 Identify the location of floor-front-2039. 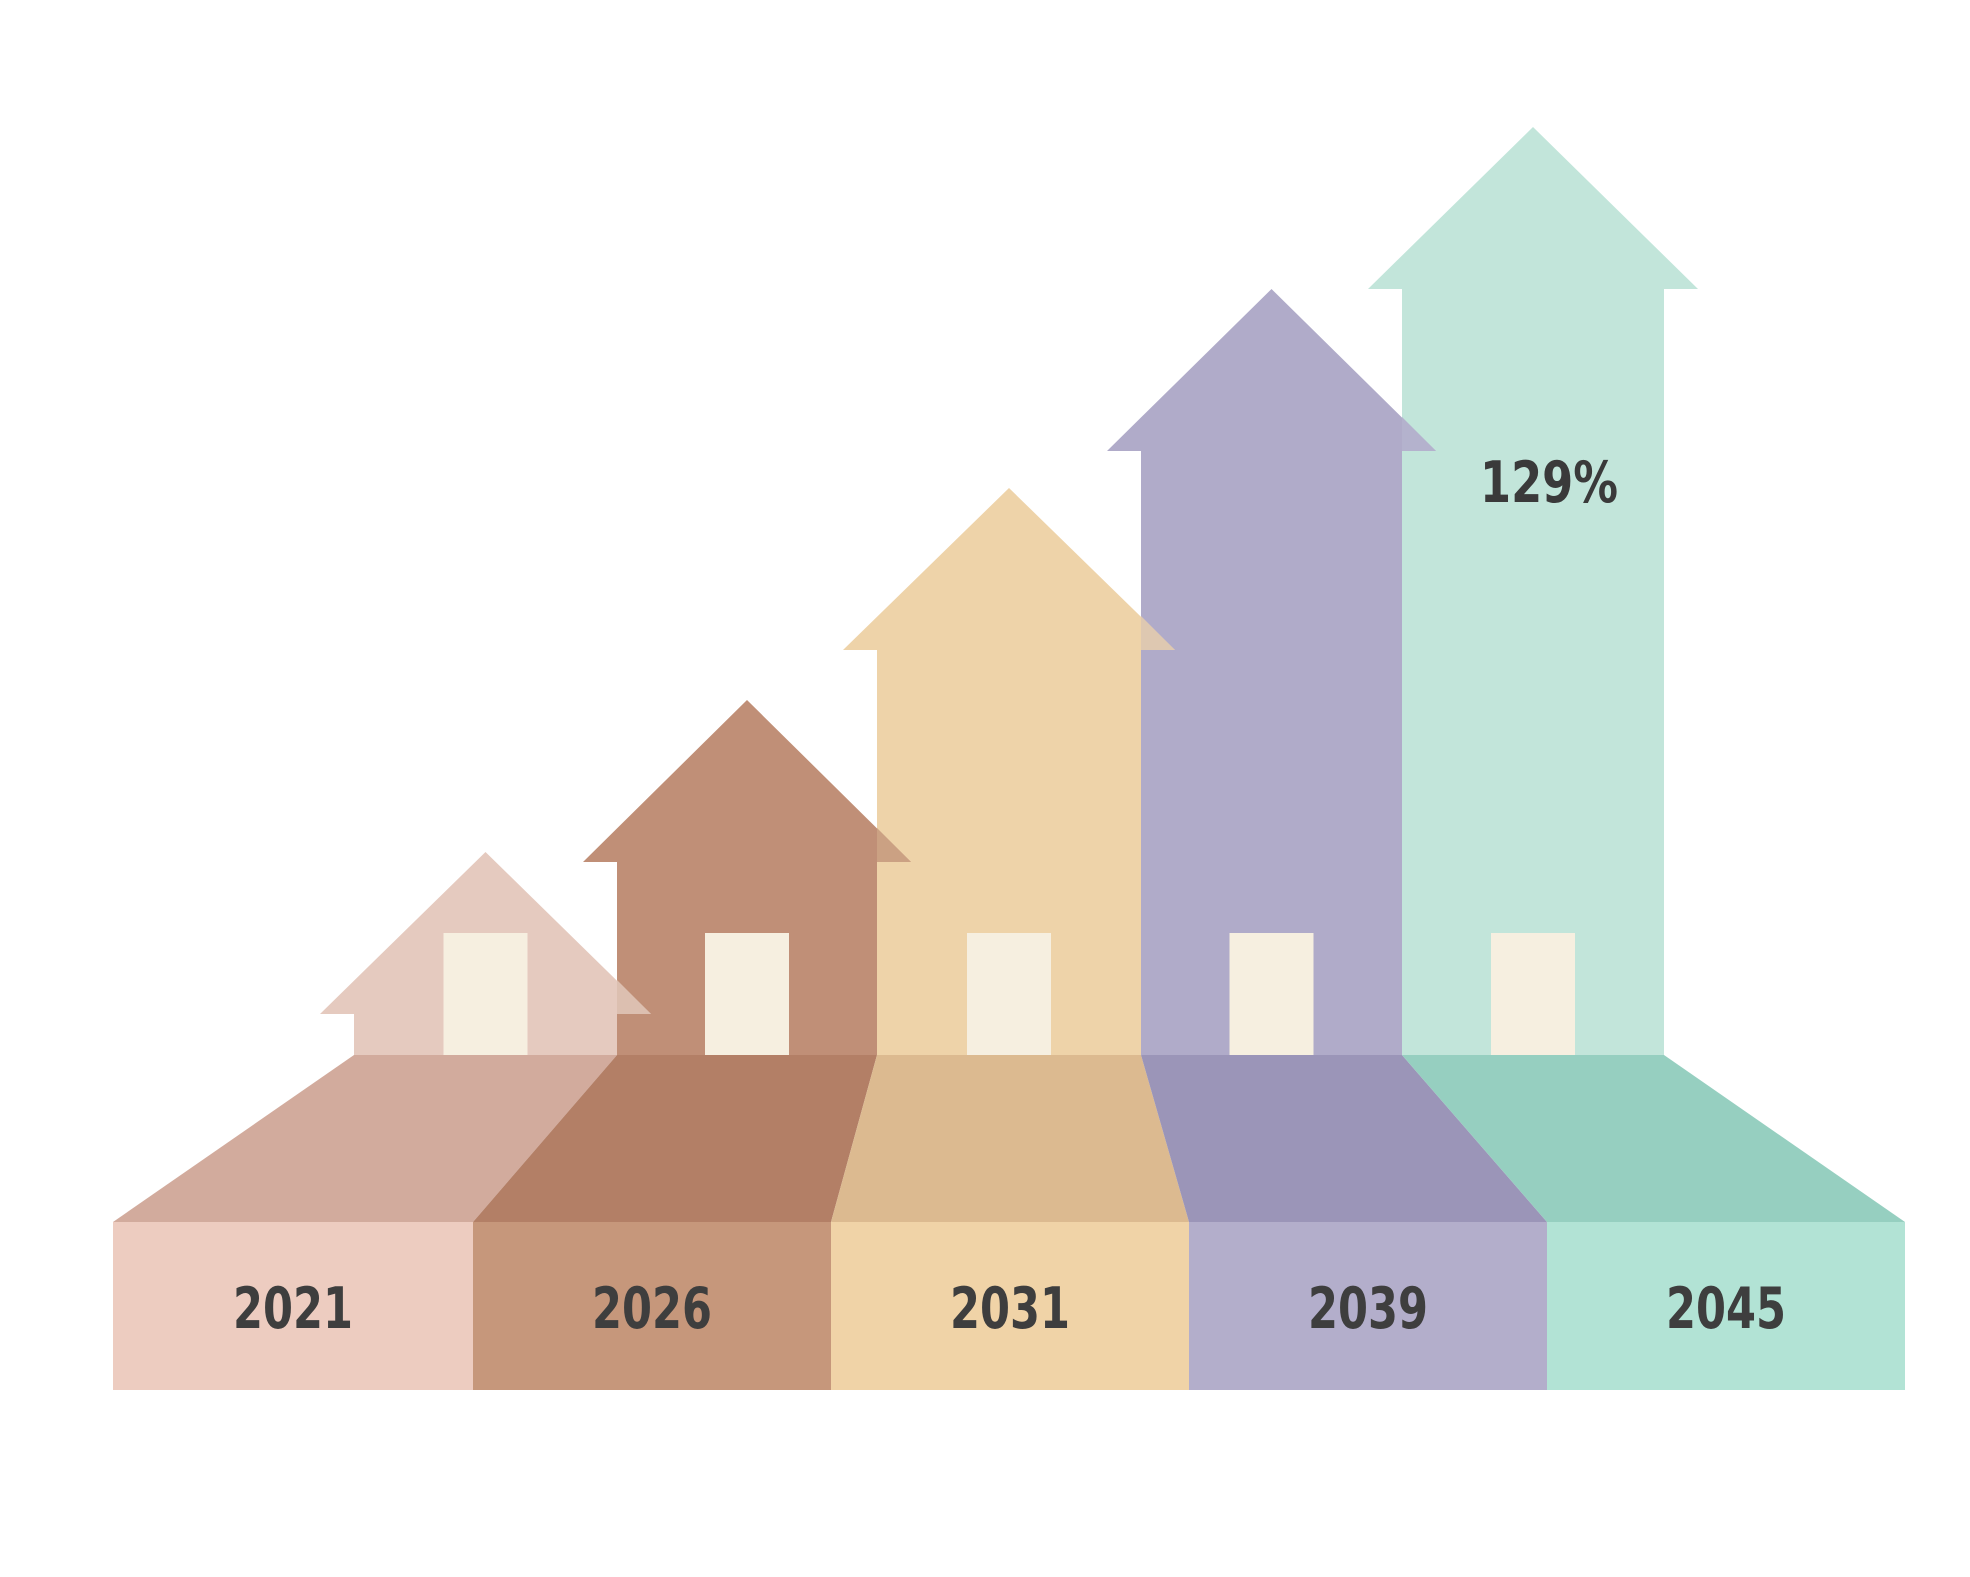
(1368, 1306).